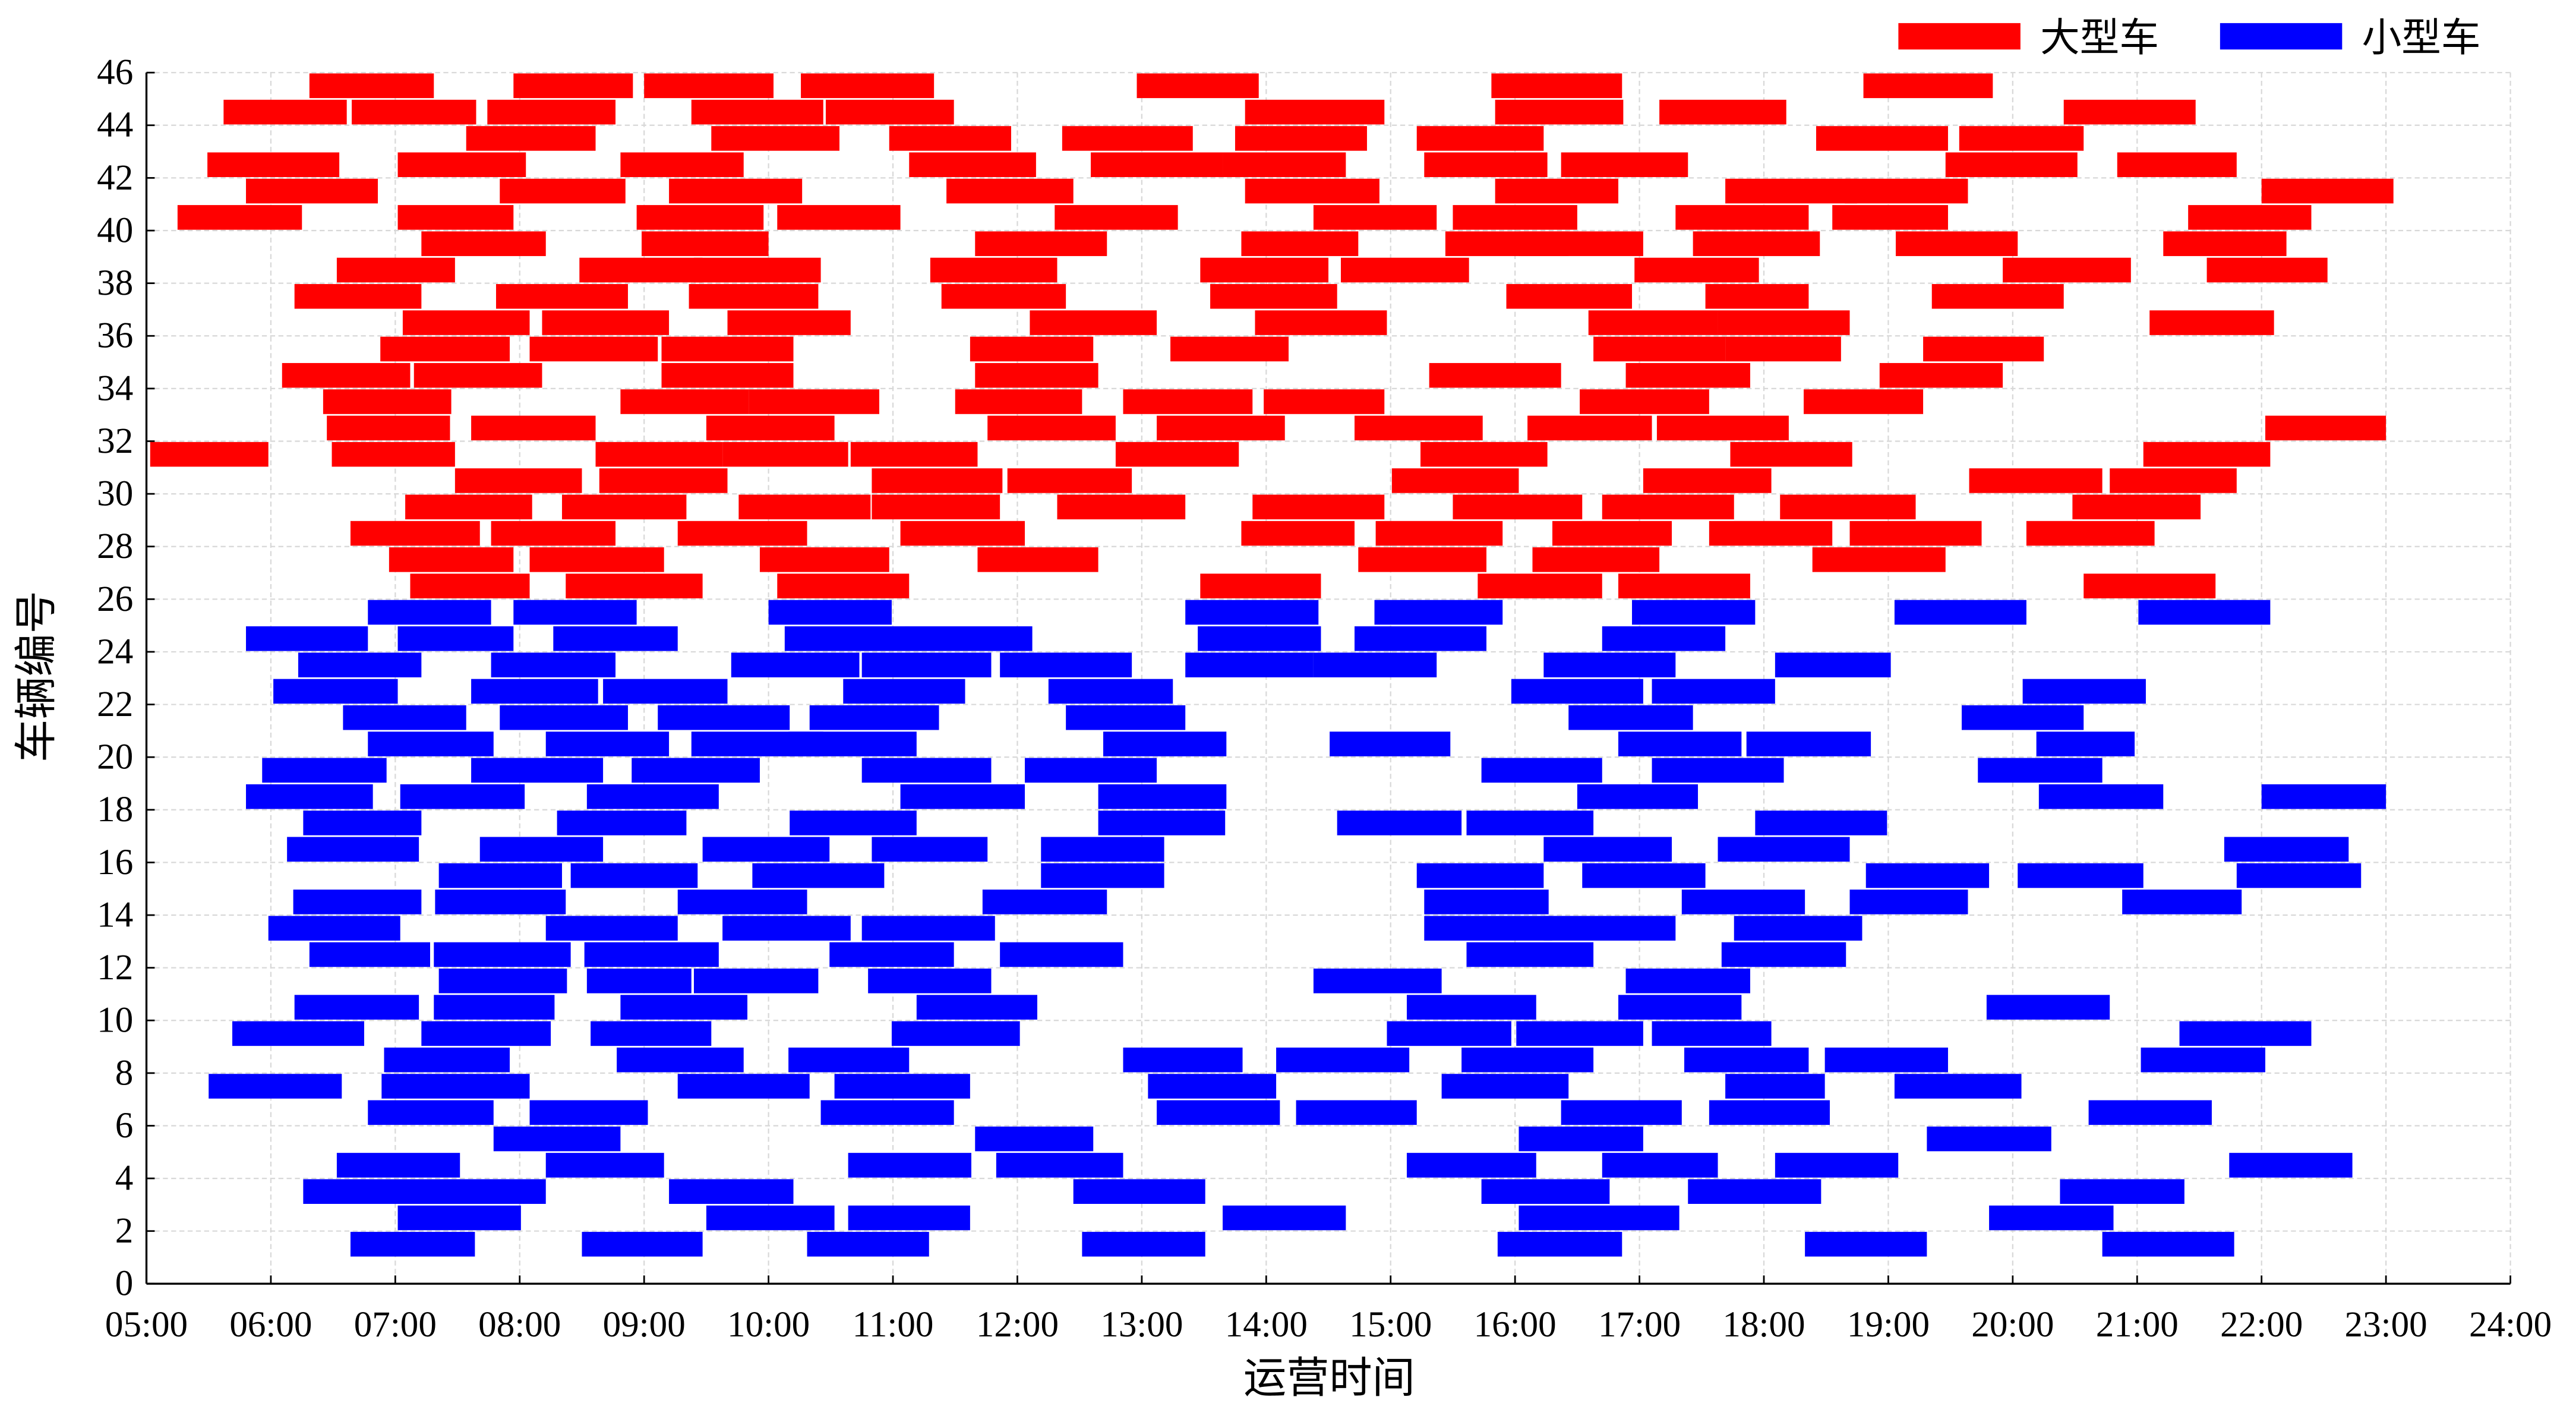  I want to click on y-tick-label: 8, so click(124, 1073).